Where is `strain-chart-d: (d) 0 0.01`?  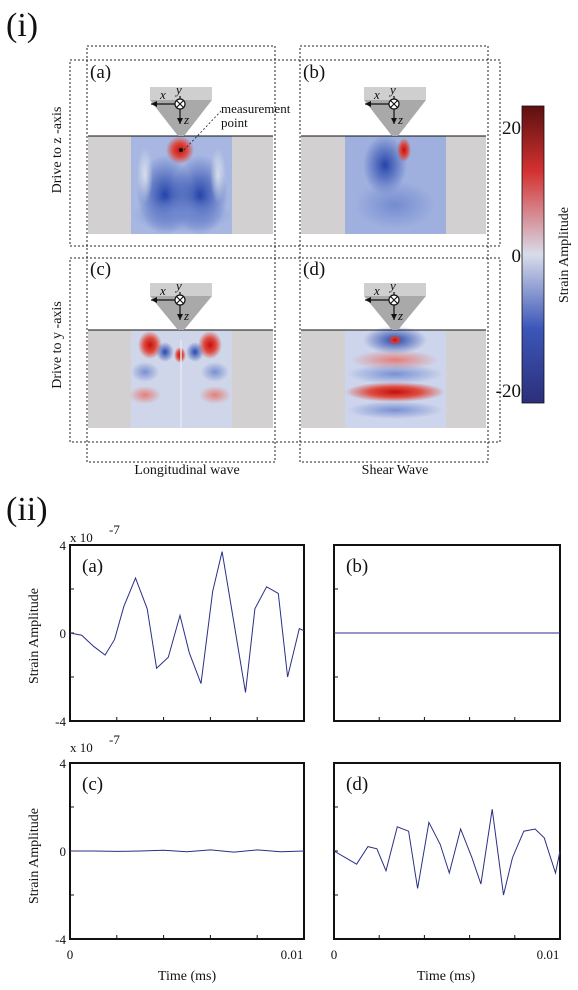
strain-chart-d: (d) 0 0.01 is located at coordinates (446, 862).